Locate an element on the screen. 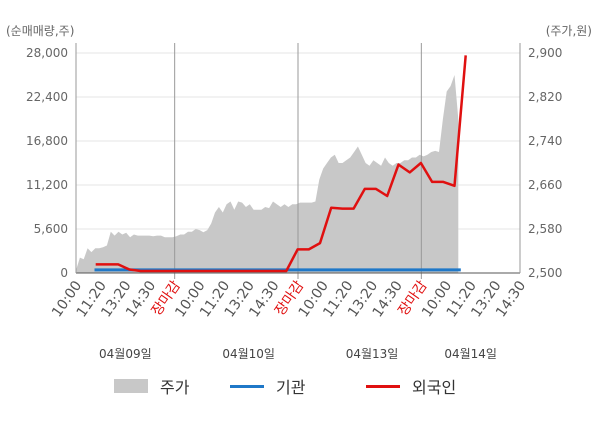 Image resolution: width=600 pixels, height=428 pixels. left-tick-label: 5,600 is located at coordinates (51, 229).